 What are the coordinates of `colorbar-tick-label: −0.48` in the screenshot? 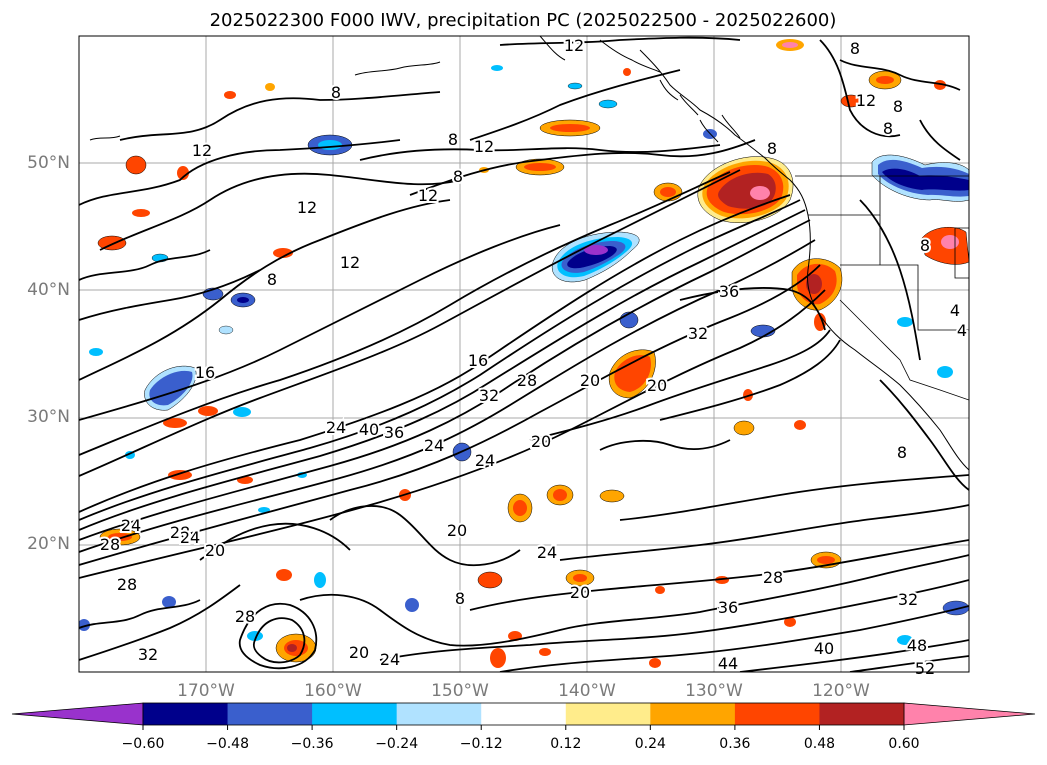 It's located at (227, 744).